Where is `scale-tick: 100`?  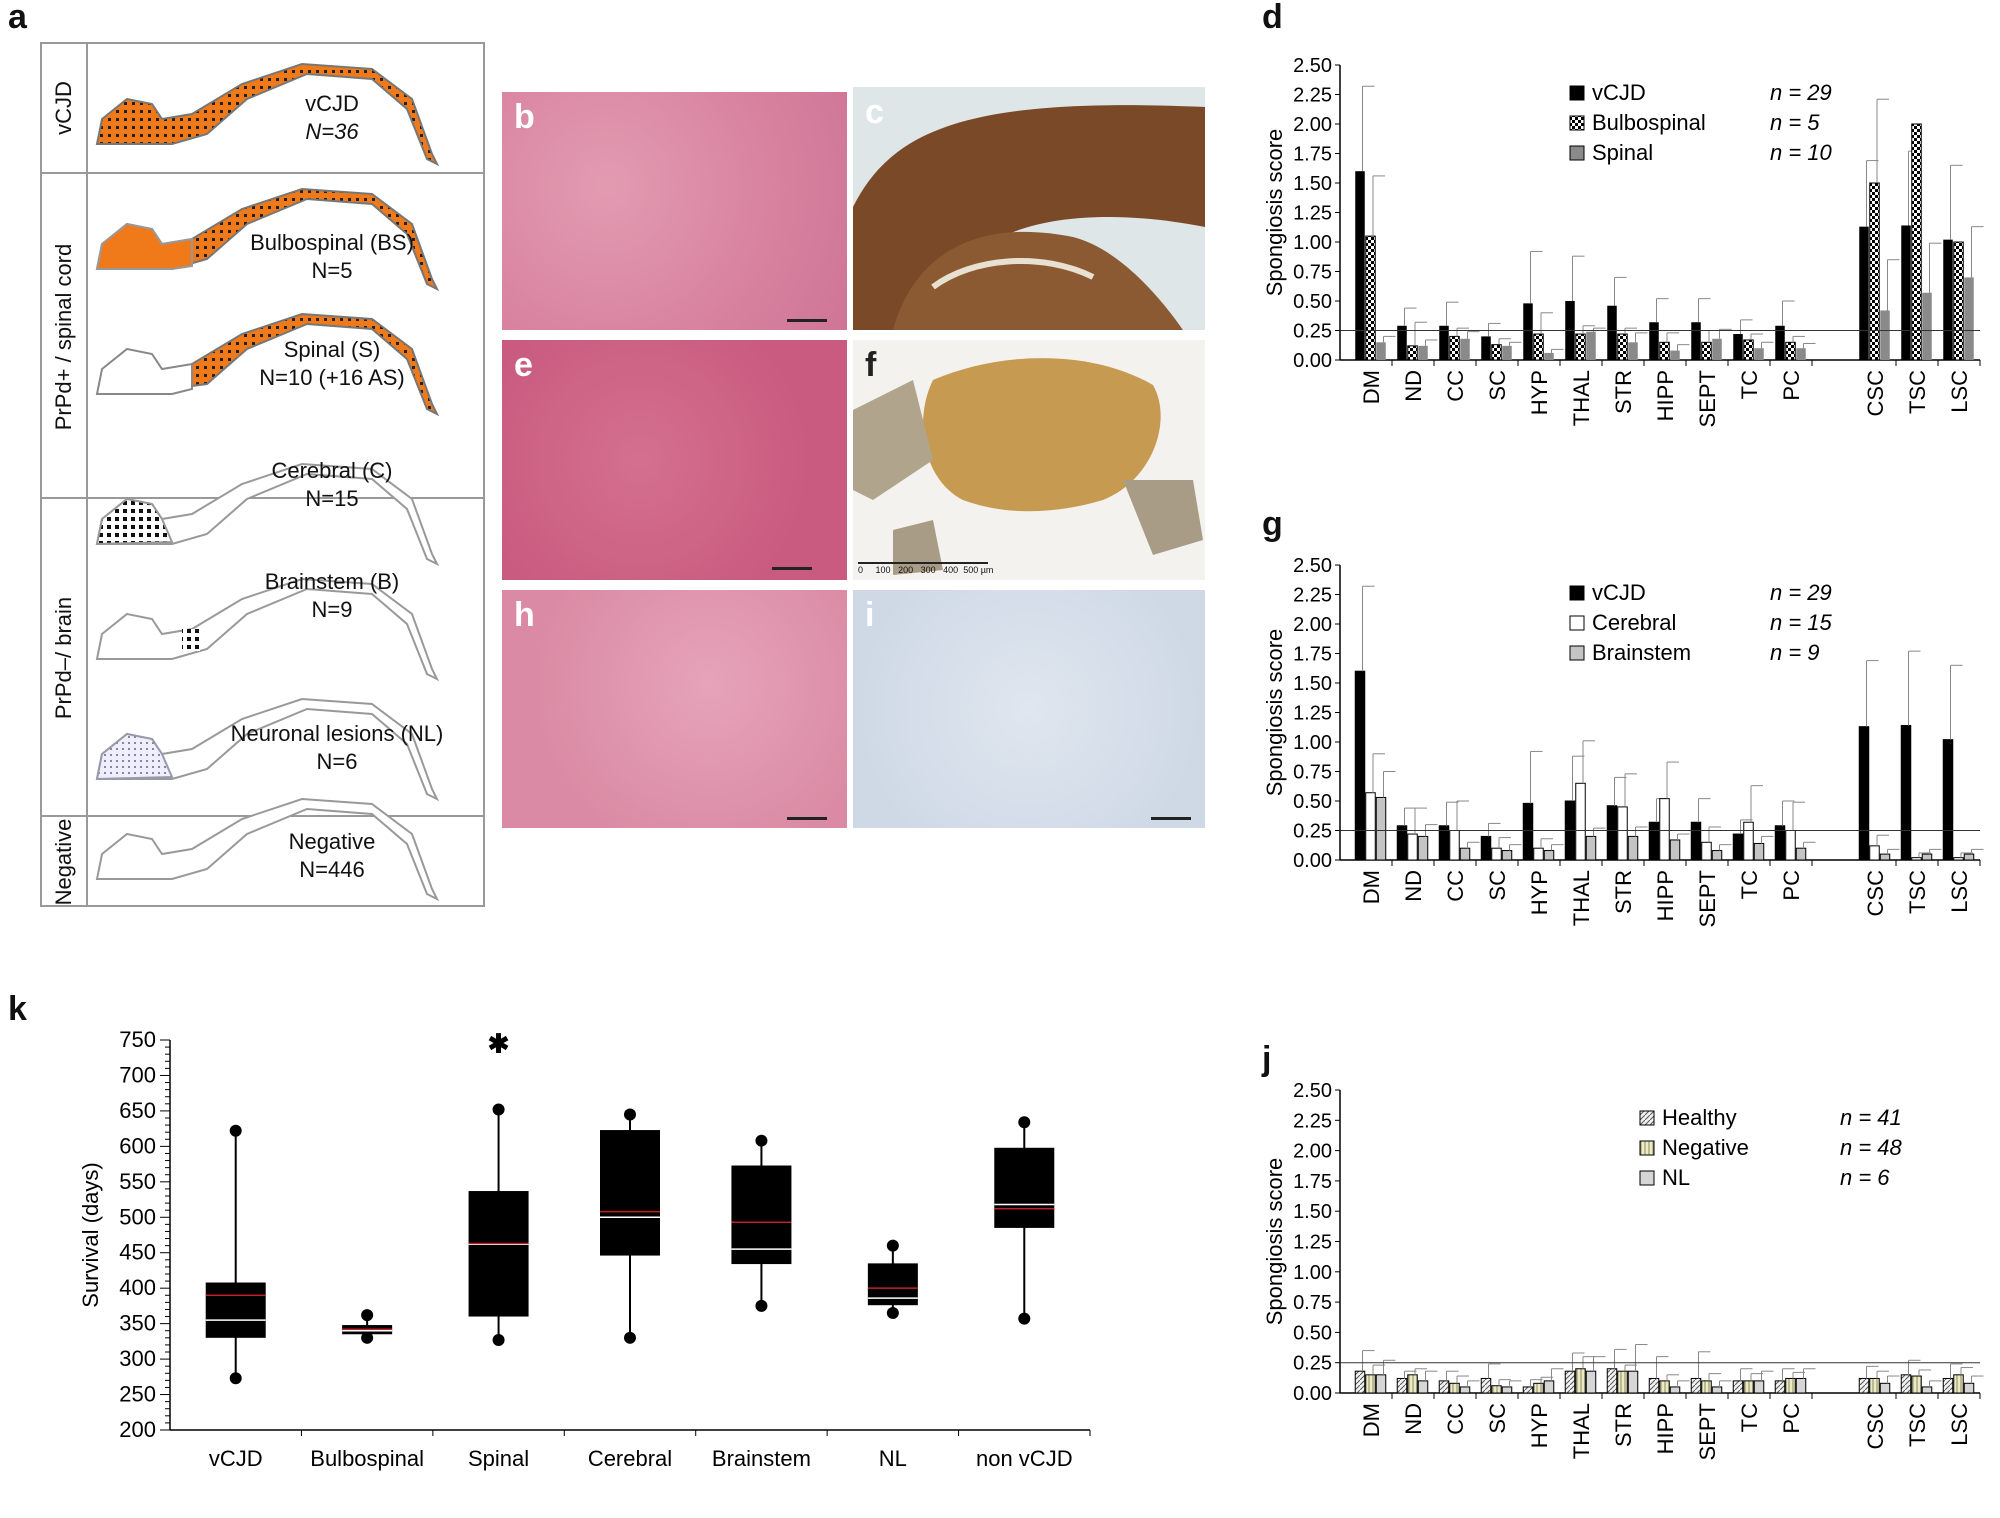
scale-tick: 100 is located at coordinates (883, 570).